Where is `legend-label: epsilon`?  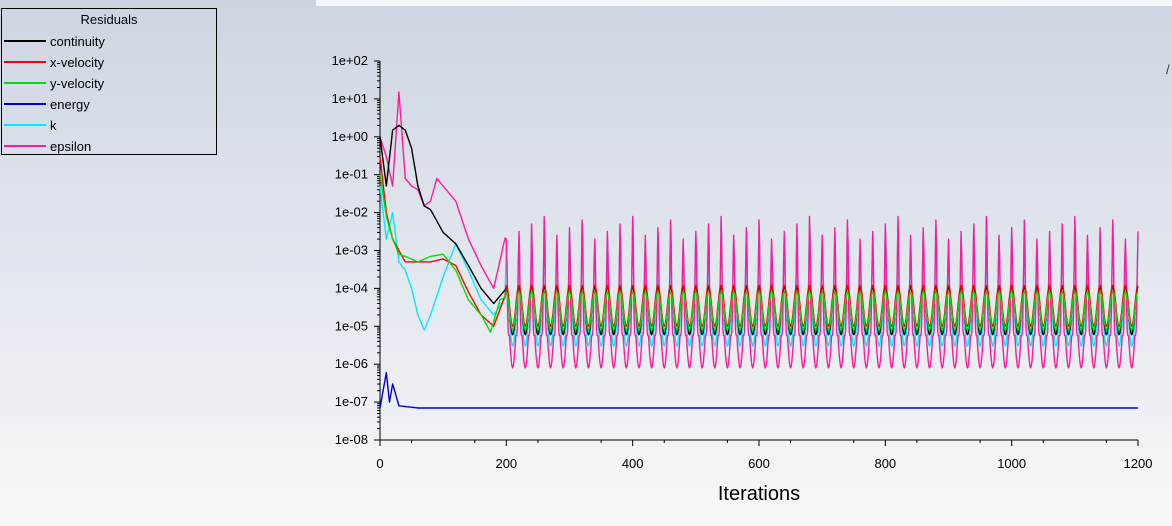 legend-label: epsilon is located at coordinates (71, 146).